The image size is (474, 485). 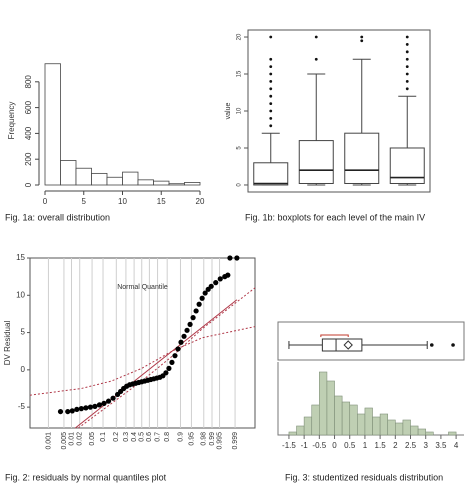 What do you see at coordinates (365, 445) in the screenshot?
I see `x-tick-label: 1` at bounding box center [365, 445].